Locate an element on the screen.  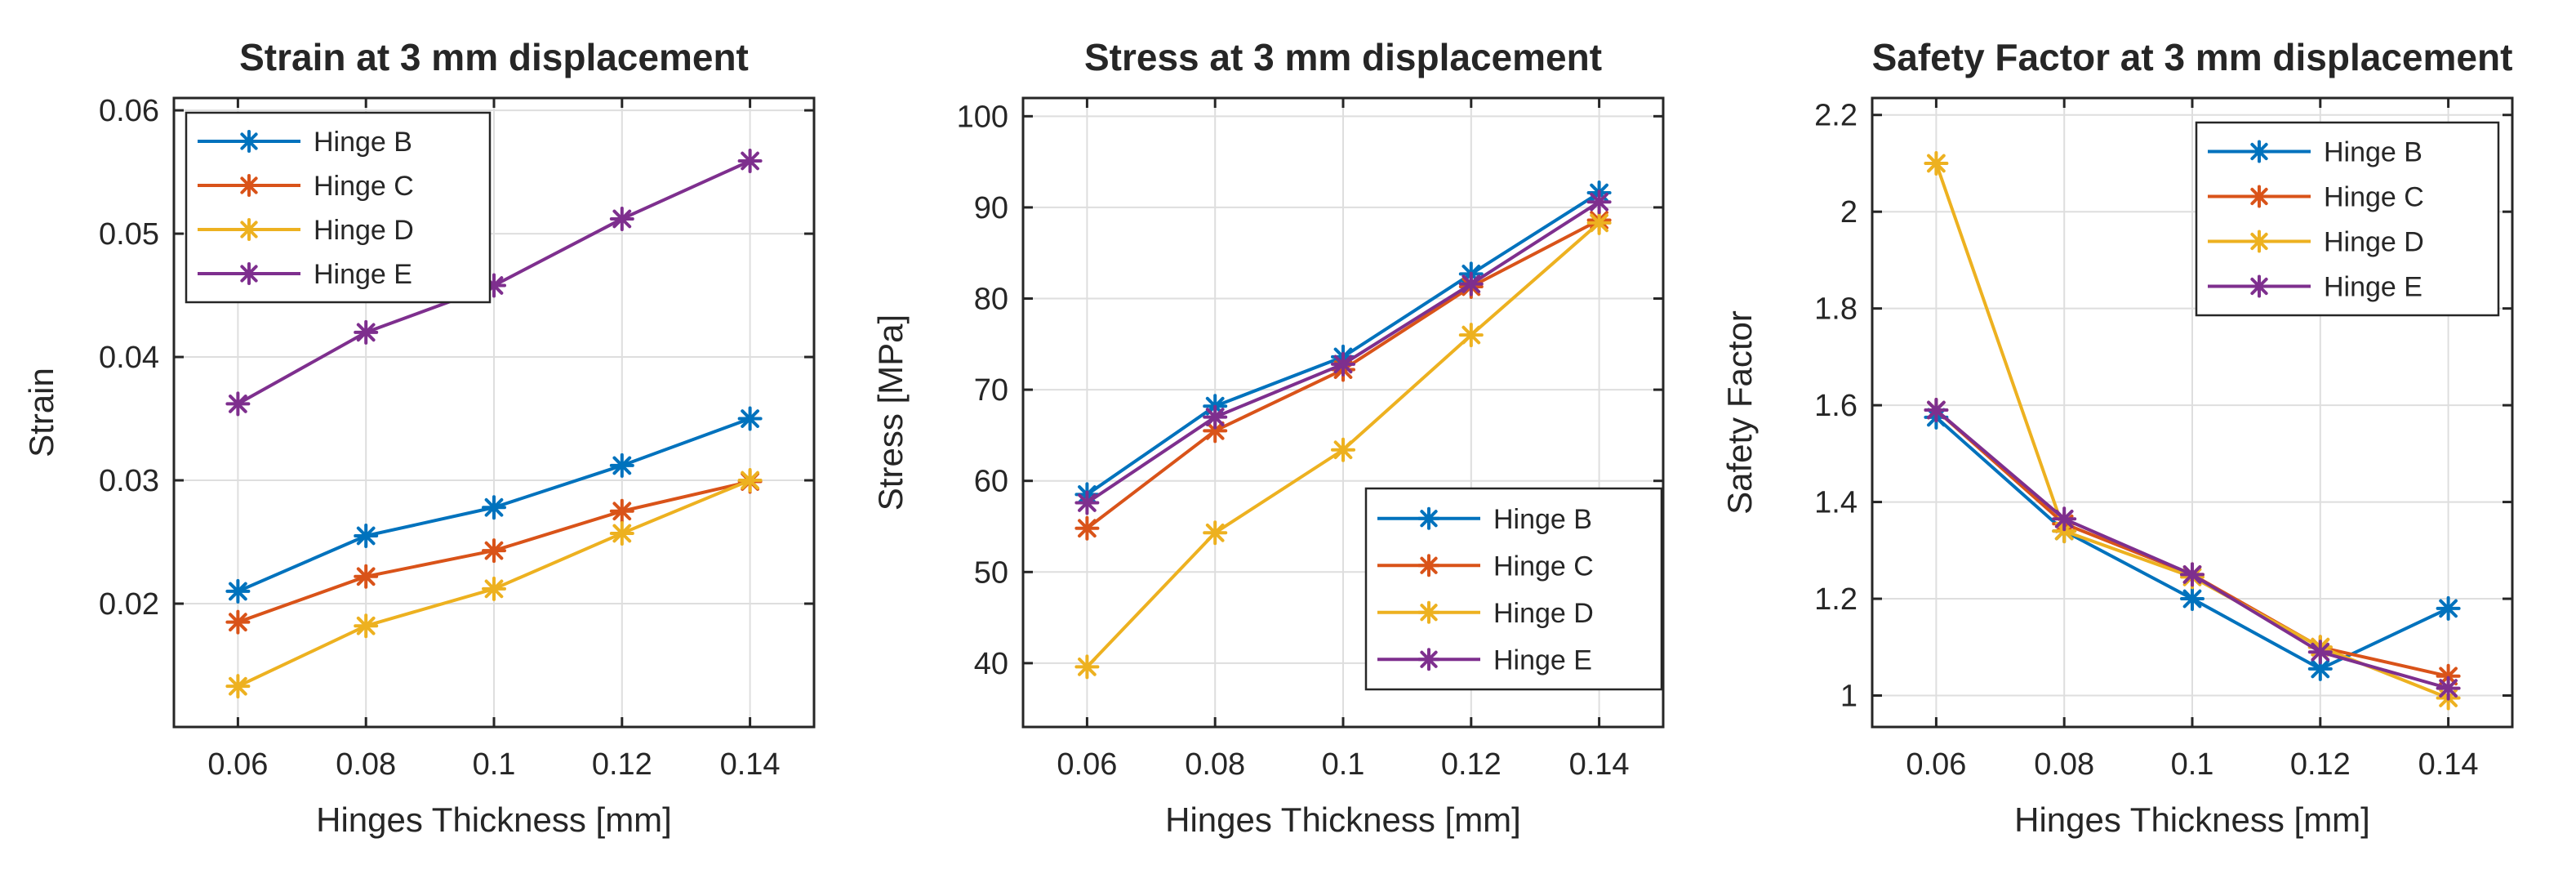
y-axis-label: Stress [MPa] is located at coordinates (891, 412).